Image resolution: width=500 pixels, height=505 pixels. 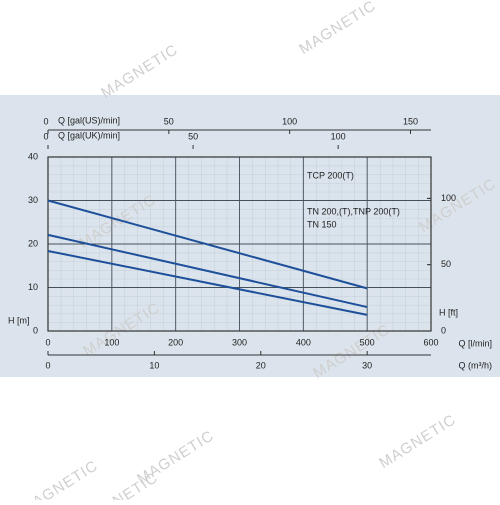 What do you see at coordinates (19, 320) in the screenshot?
I see `y-axis-label: H [m]` at bounding box center [19, 320].